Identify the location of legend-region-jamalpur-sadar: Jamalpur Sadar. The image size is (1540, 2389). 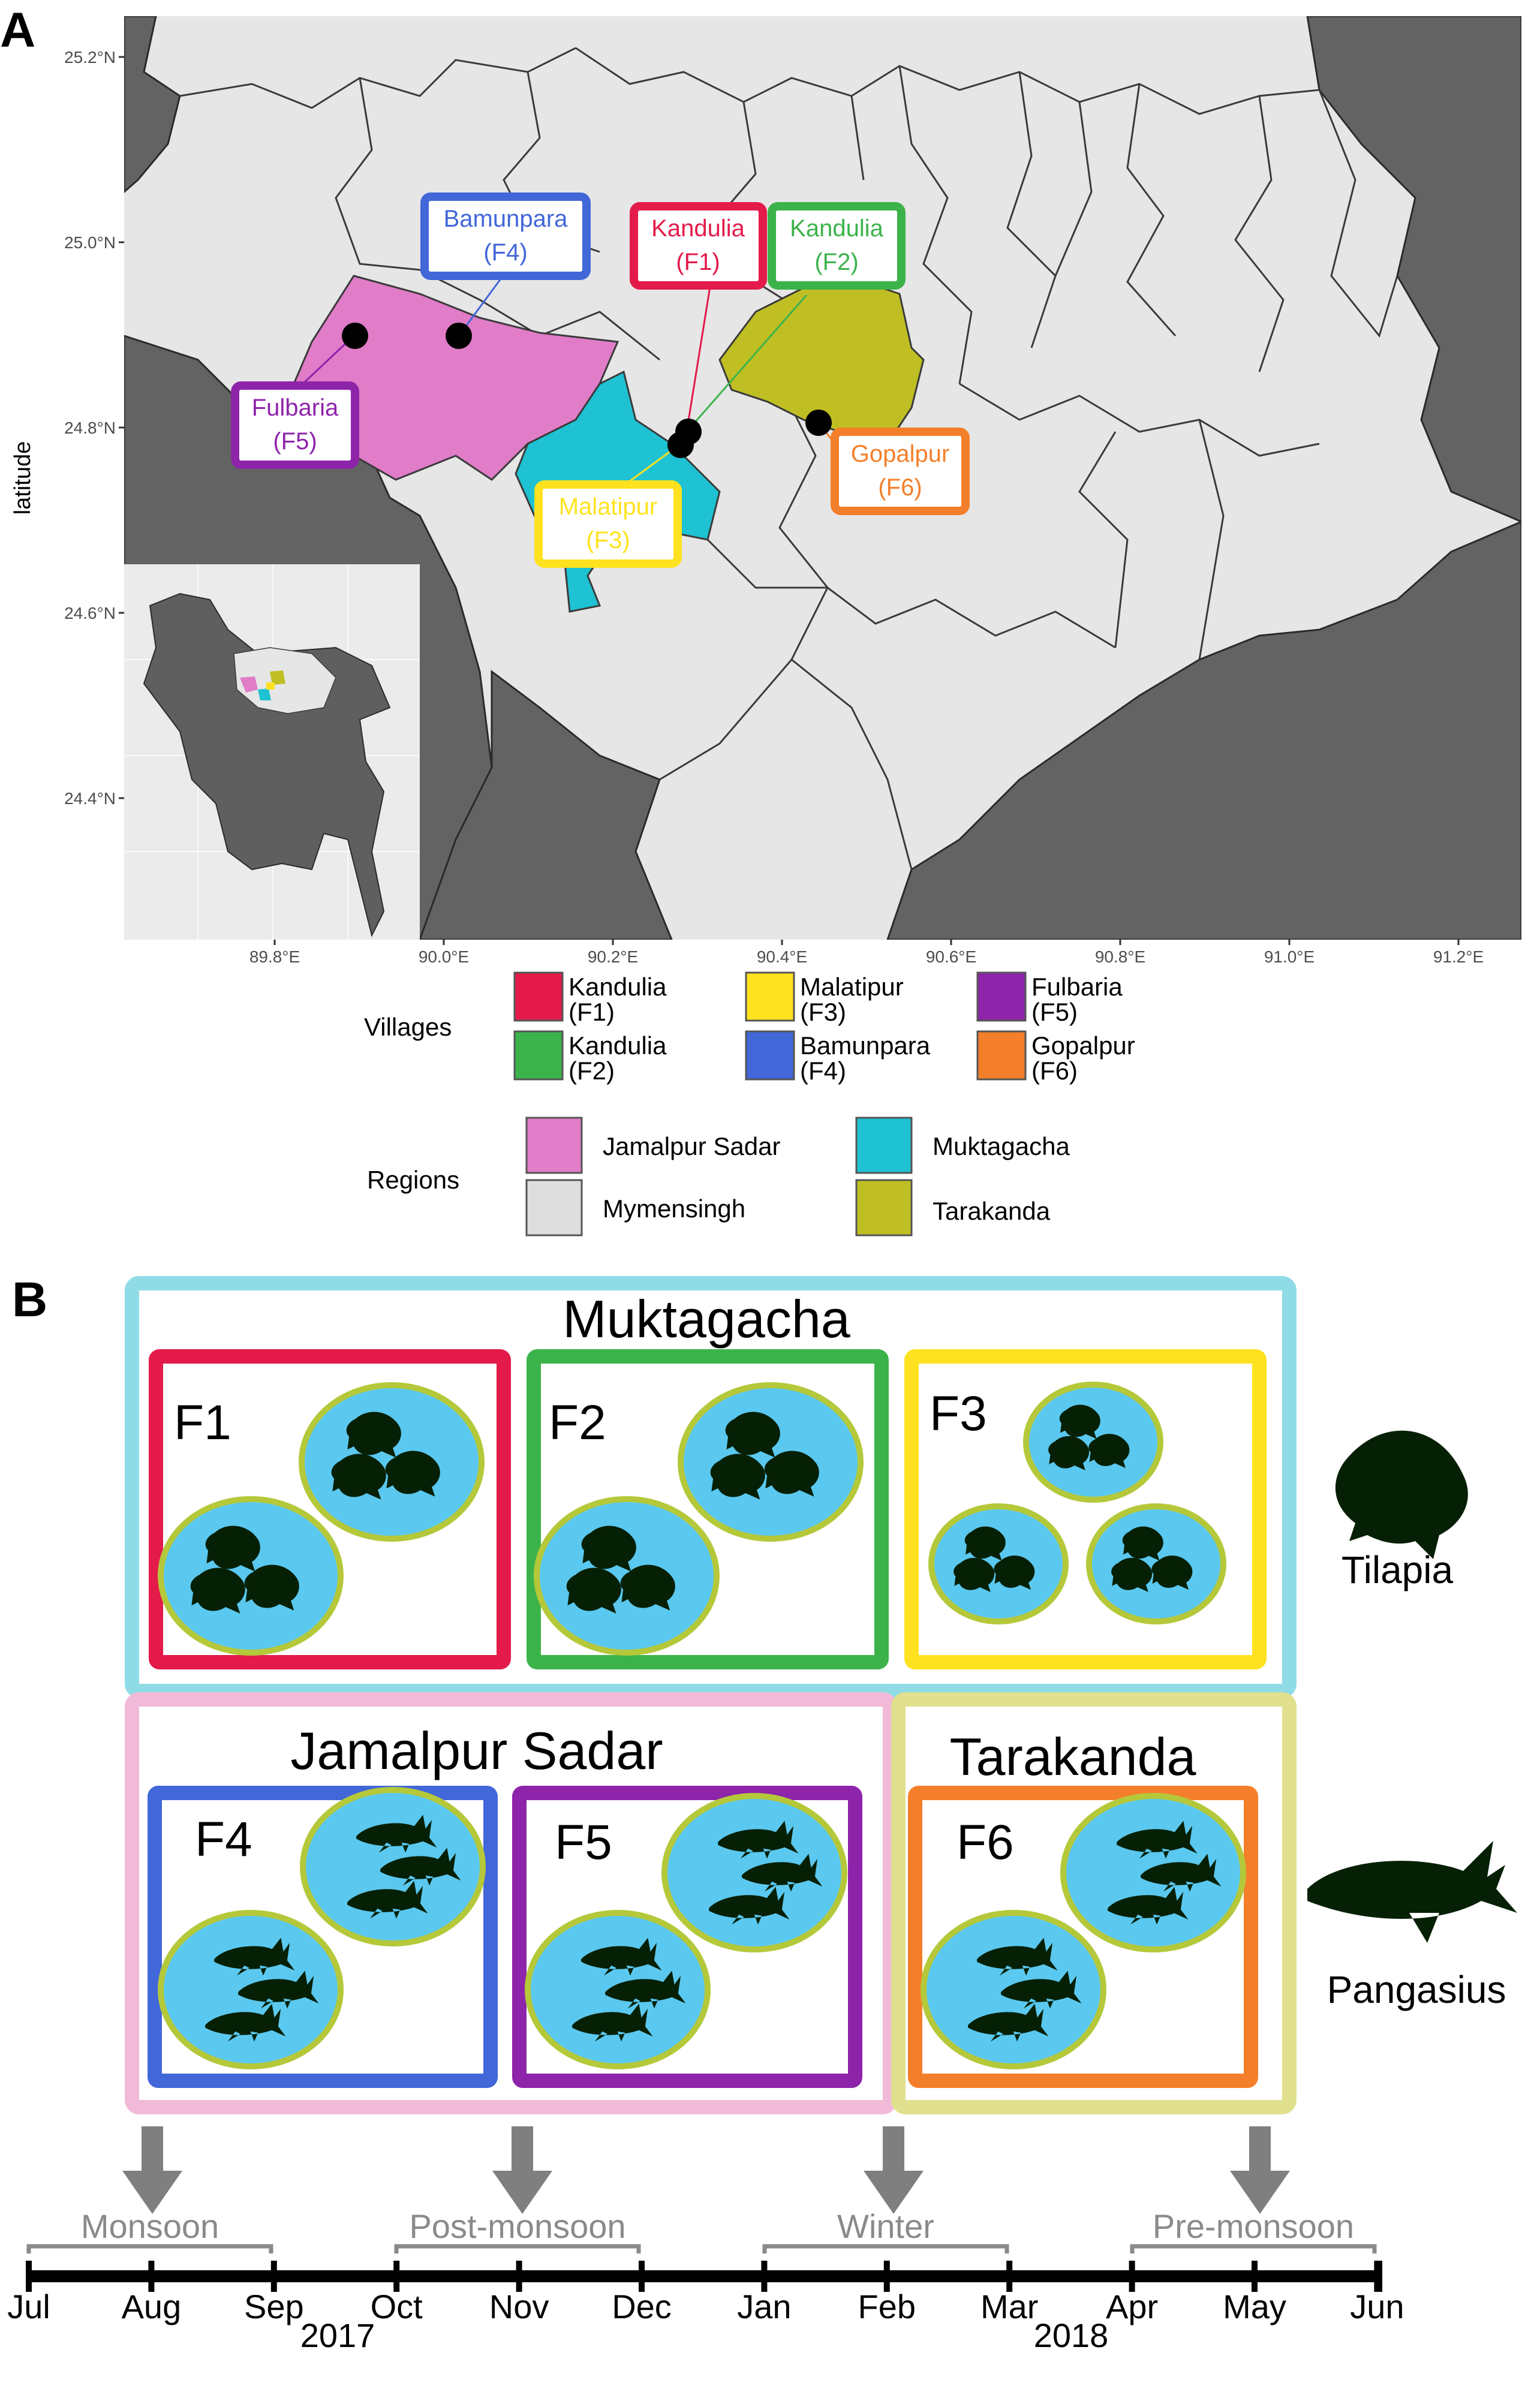
(691, 1146).